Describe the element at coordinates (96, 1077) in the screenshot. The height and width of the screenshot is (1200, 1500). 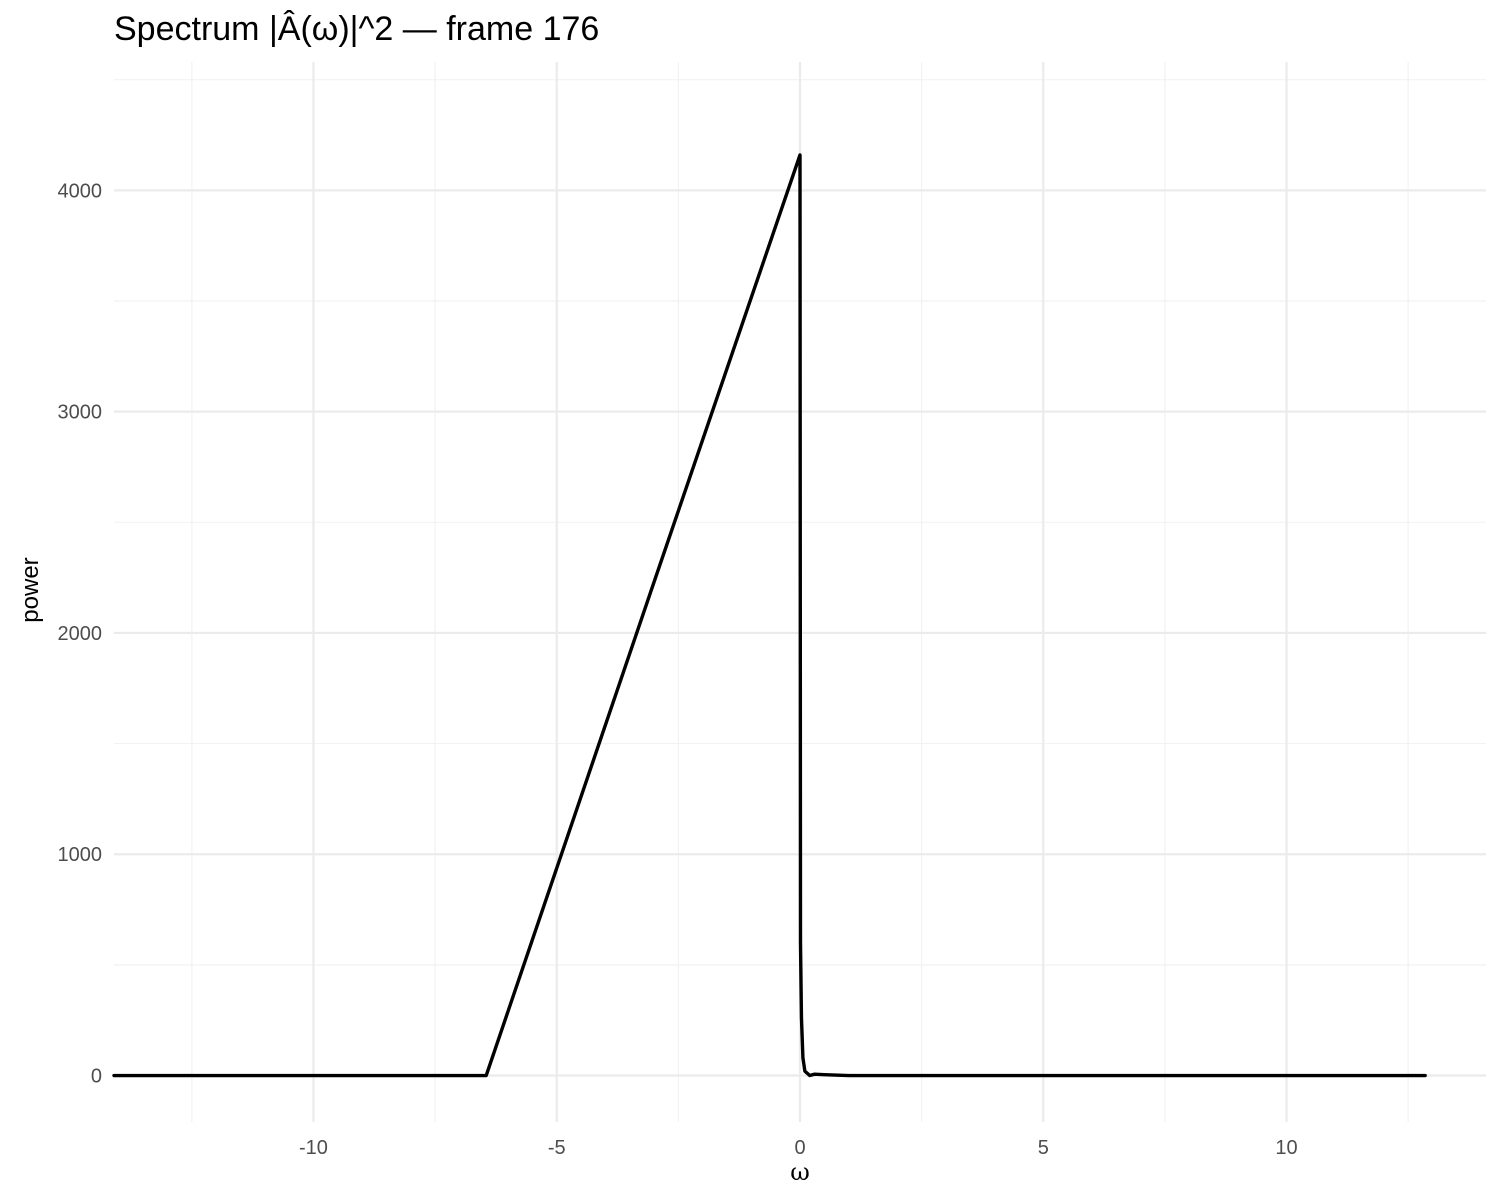
I see `y-tick-label: 0` at that location.